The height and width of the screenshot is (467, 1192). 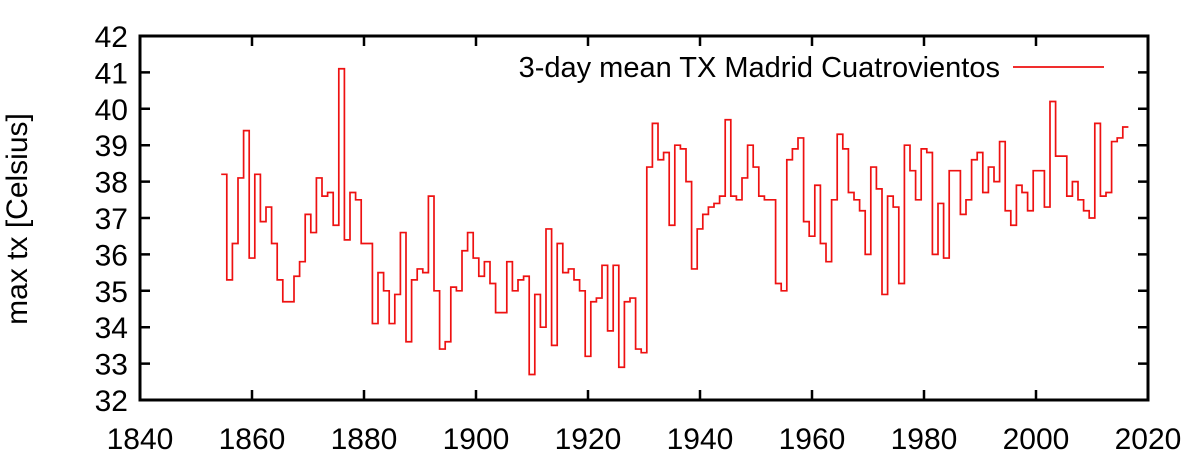 I want to click on x-tick-label: 1860, so click(x=252, y=439).